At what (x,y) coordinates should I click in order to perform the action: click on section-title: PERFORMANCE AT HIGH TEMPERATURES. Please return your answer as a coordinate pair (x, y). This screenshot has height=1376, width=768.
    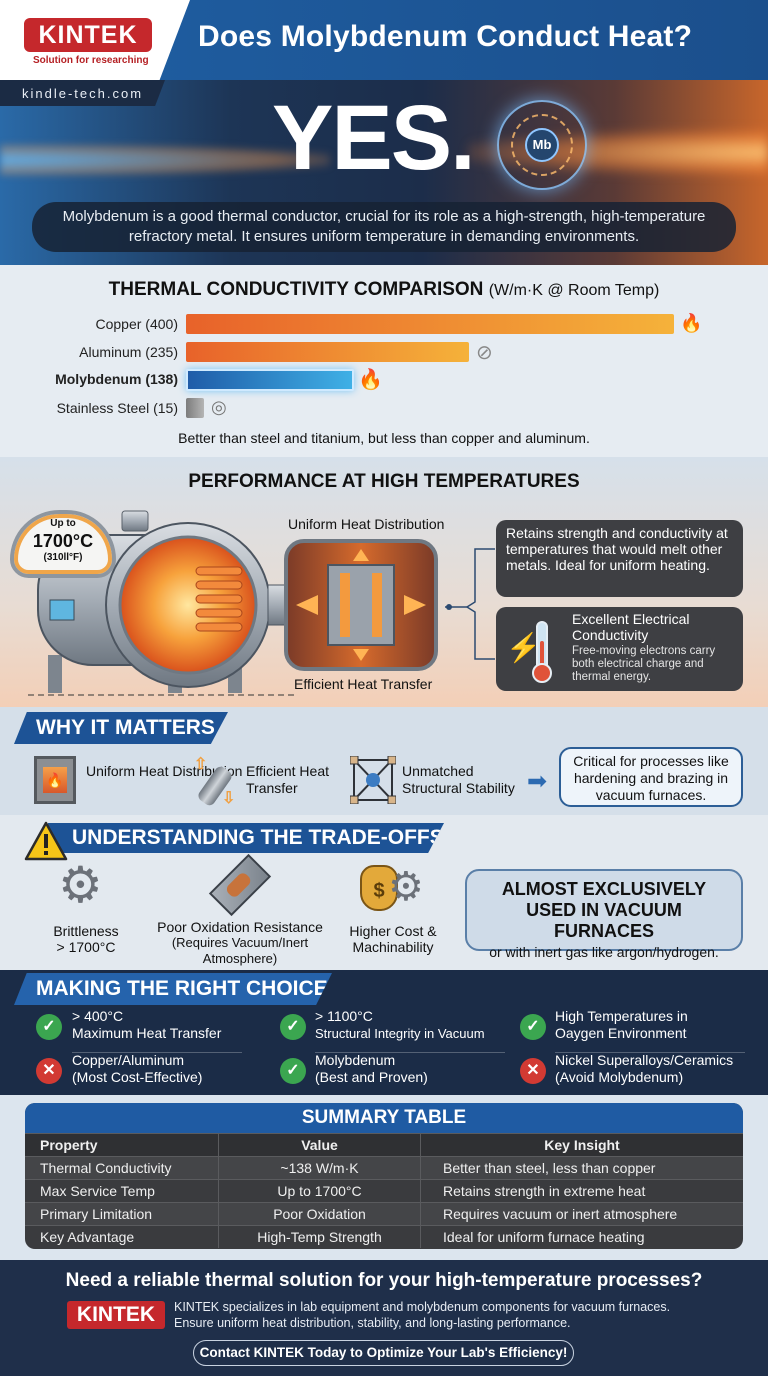
    Looking at the image, I should click on (384, 481).